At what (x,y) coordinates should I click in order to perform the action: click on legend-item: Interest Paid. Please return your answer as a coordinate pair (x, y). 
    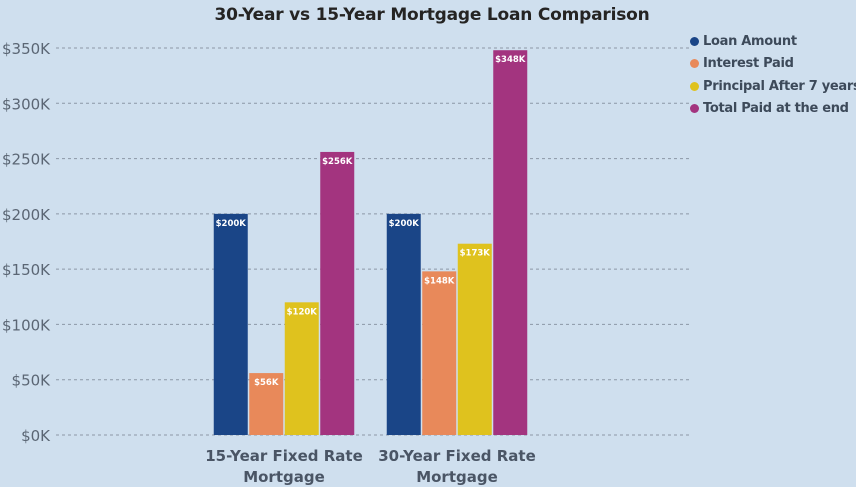
    Looking at the image, I should click on (773, 64).